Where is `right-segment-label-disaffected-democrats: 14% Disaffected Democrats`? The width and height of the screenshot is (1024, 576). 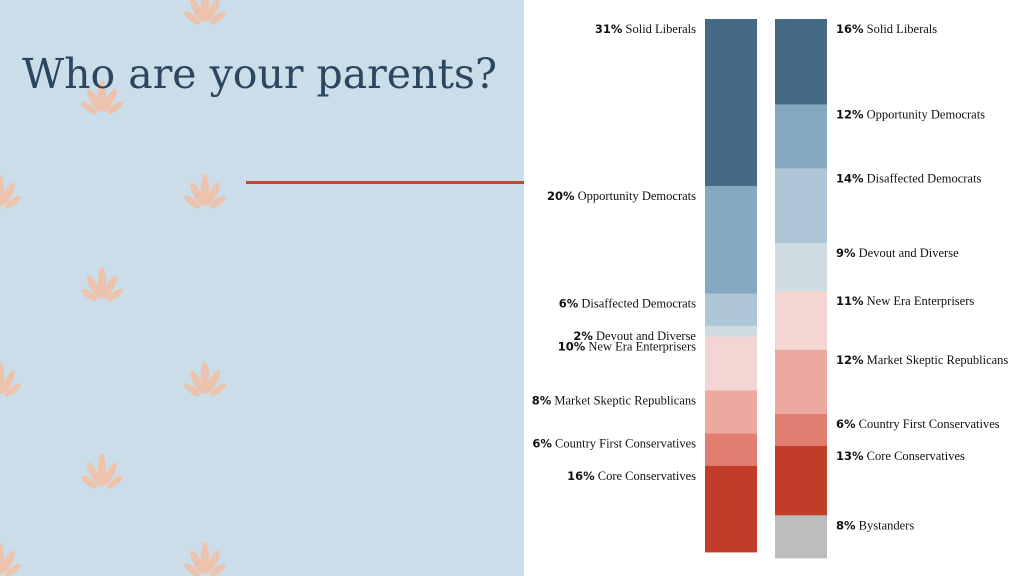
right-segment-label-disaffected-democrats: 14% Disaffected Democrats is located at coordinates (908, 178).